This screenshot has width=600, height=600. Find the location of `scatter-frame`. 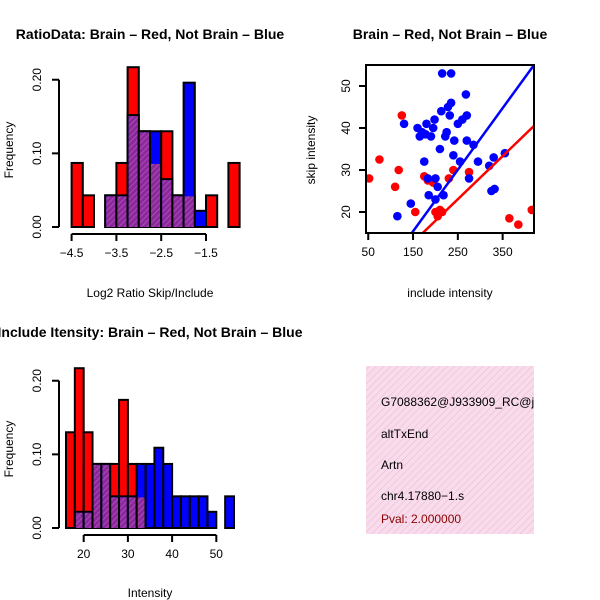

scatter-frame is located at coordinates (450, 149).